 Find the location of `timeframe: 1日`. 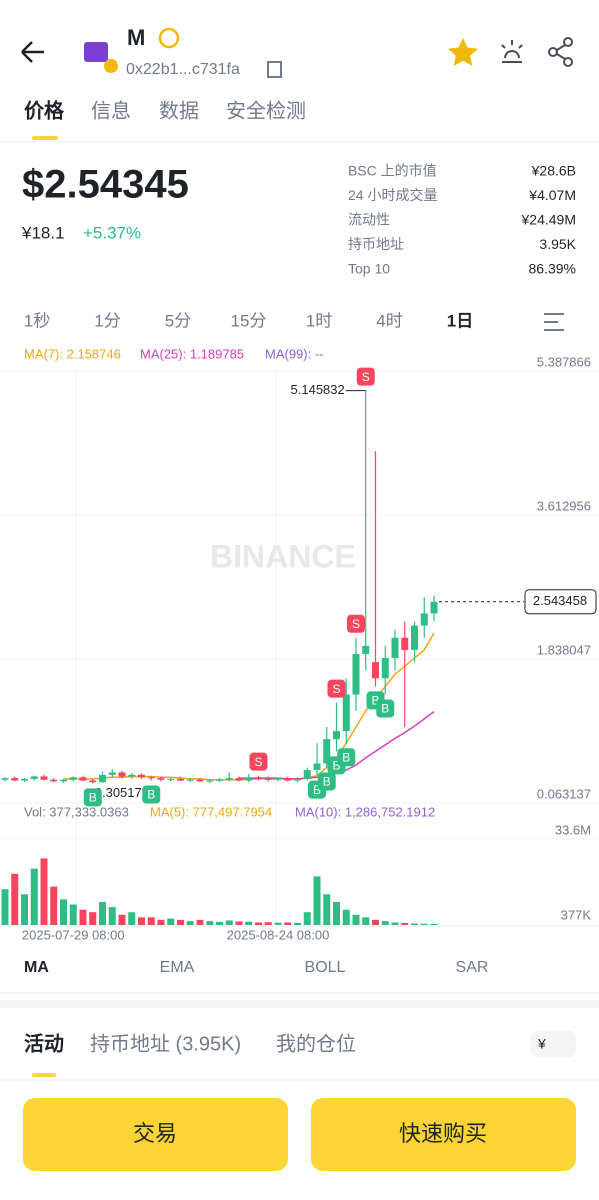

timeframe: 1日 is located at coordinates (460, 320).